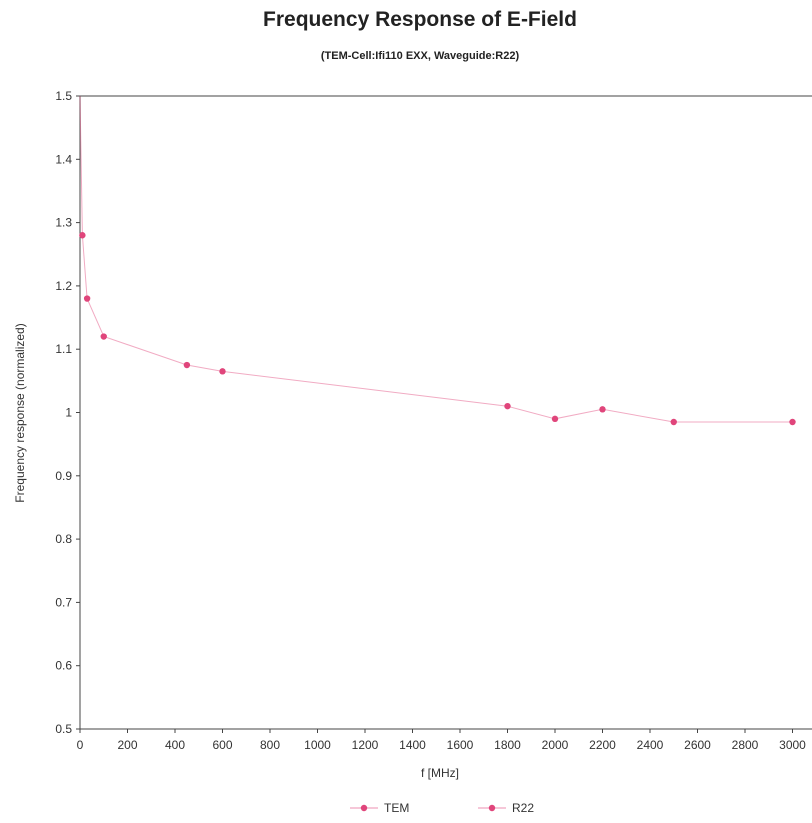 This screenshot has width=812, height=823. Describe the element at coordinates (745, 745) in the screenshot. I see `x-tick-label: 2800` at that location.